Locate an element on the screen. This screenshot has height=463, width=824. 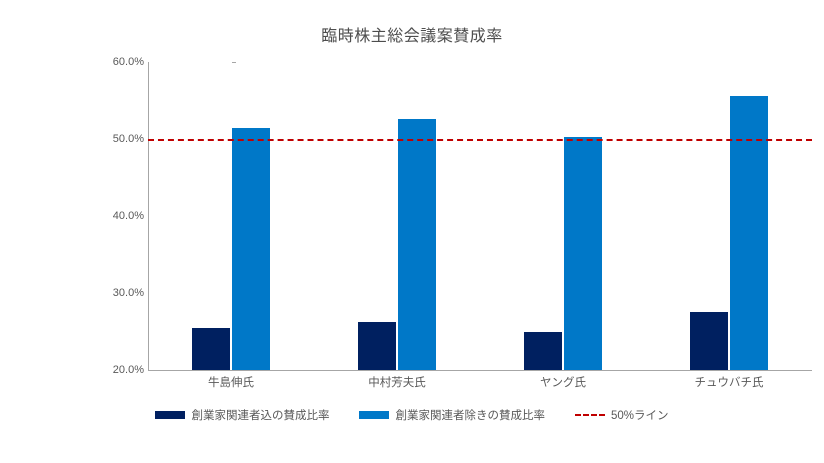
y-axis-tick-label: 40.0% is located at coordinates (128, 216).